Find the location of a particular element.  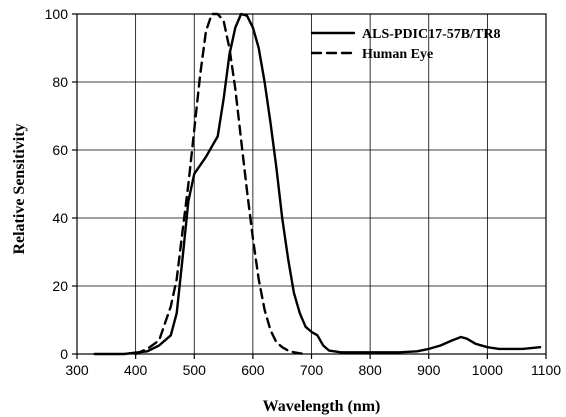

x-tick-label: 600 is located at coordinates (253, 370).